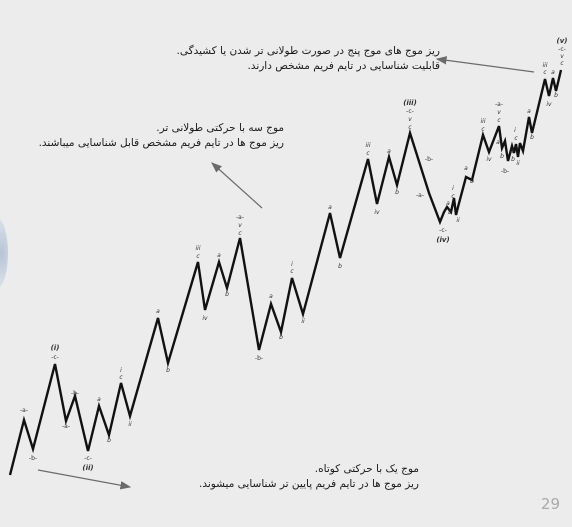 Image resolution: width=572 pixels, height=527 pixels. I want to click on wave-label: (iv), so click(442, 240).